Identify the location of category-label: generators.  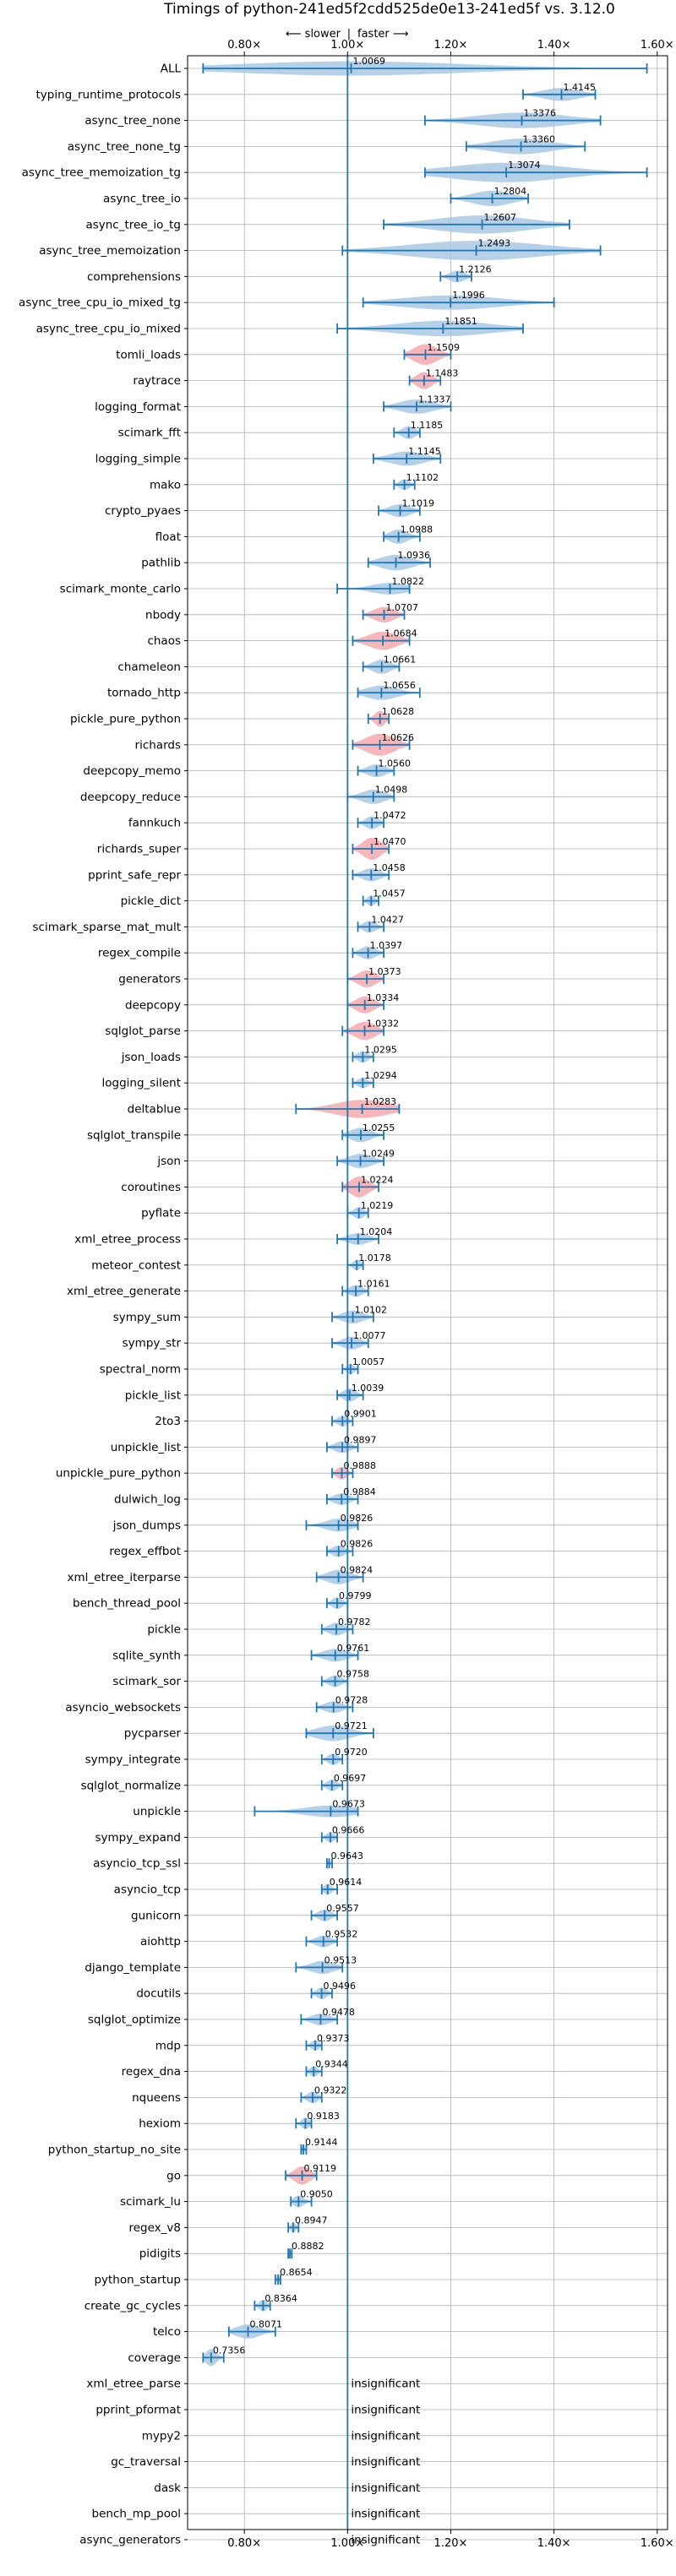
(149, 979).